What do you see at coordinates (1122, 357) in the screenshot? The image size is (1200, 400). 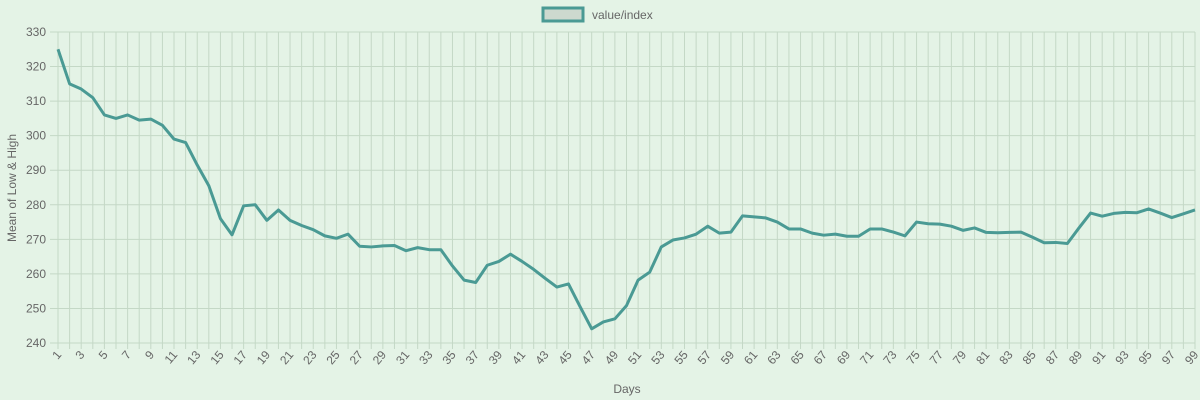 I see `x-tick-label: 93` at bounding box center [1122, 357].